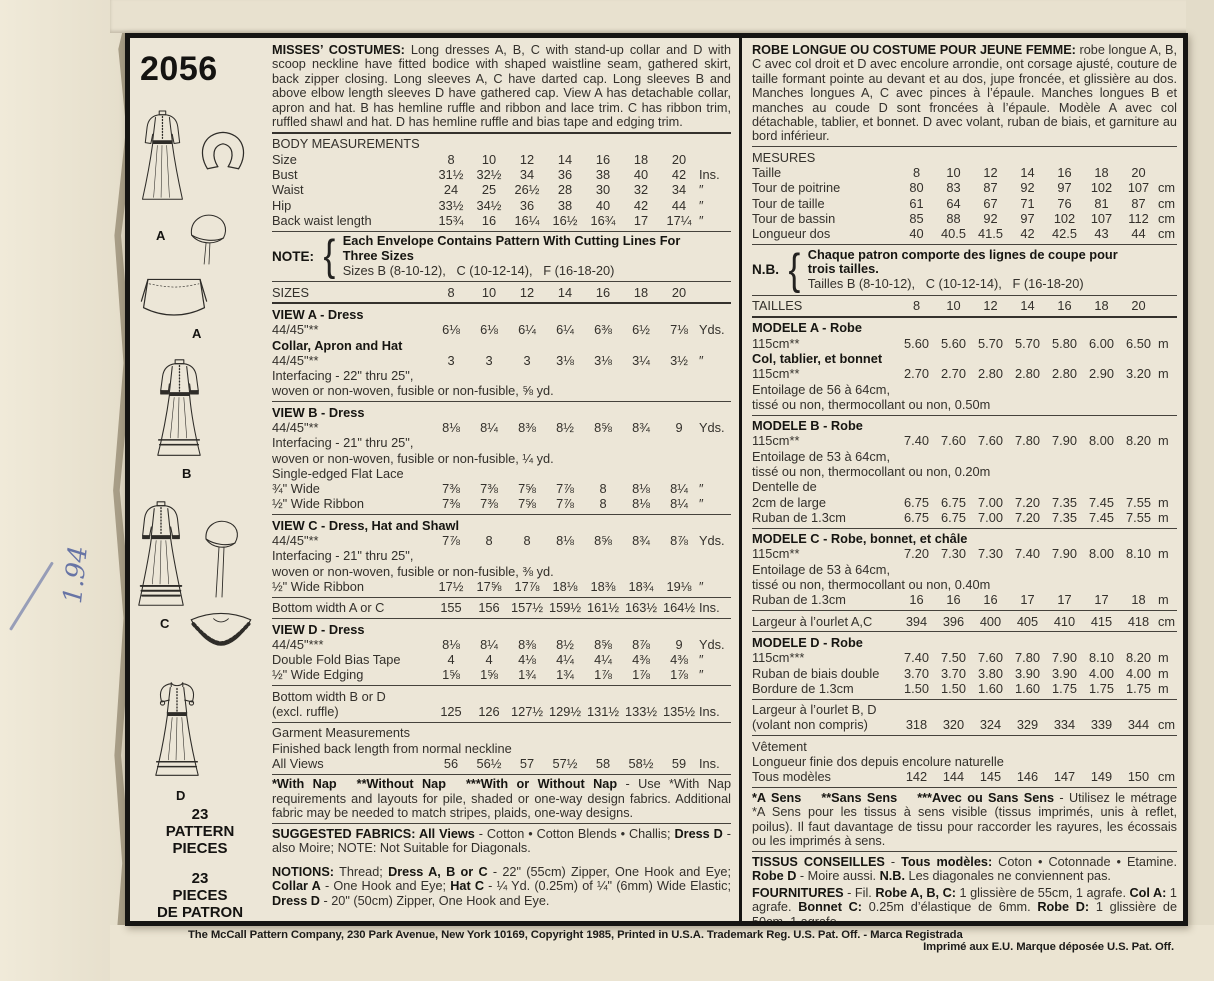 This screenshot has height=981, width=1214. I want to click on cell-value: 6⅛, so click(489, 330).